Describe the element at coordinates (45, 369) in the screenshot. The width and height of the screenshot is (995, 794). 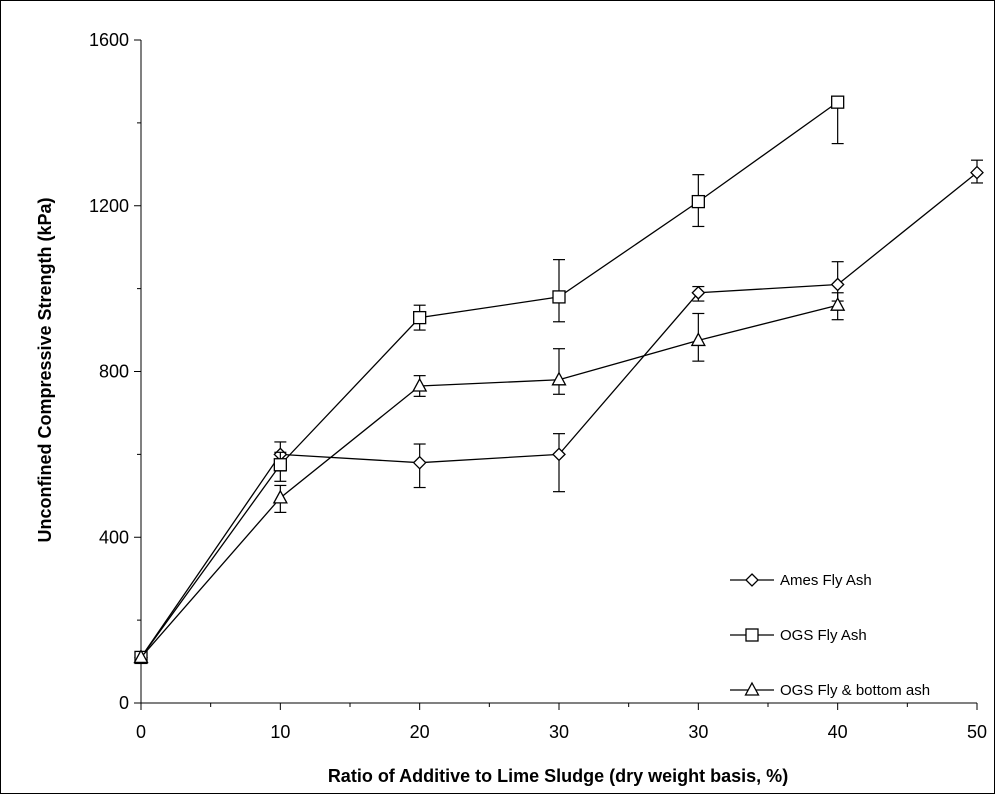
I see `y-axis-title: Unconfined Compressive Strength (kPa)` at that location.